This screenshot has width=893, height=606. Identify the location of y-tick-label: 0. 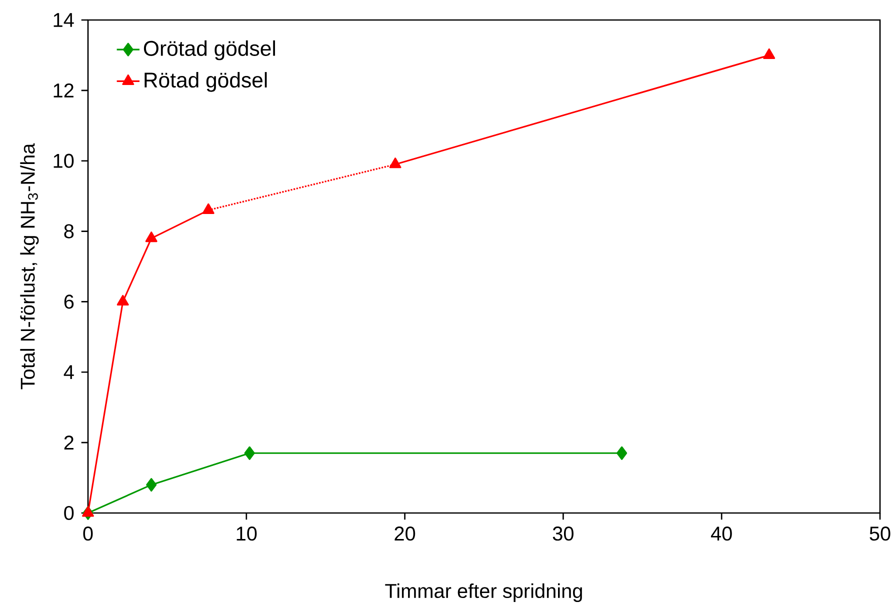
(69, 513).